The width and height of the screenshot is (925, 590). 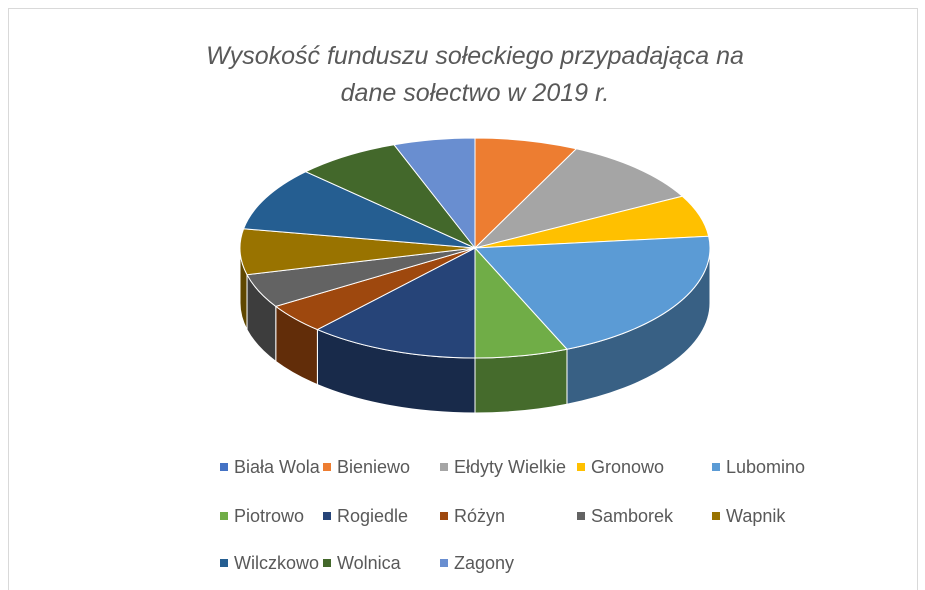 I want to click on slice-side, so click(x=521, y=381).